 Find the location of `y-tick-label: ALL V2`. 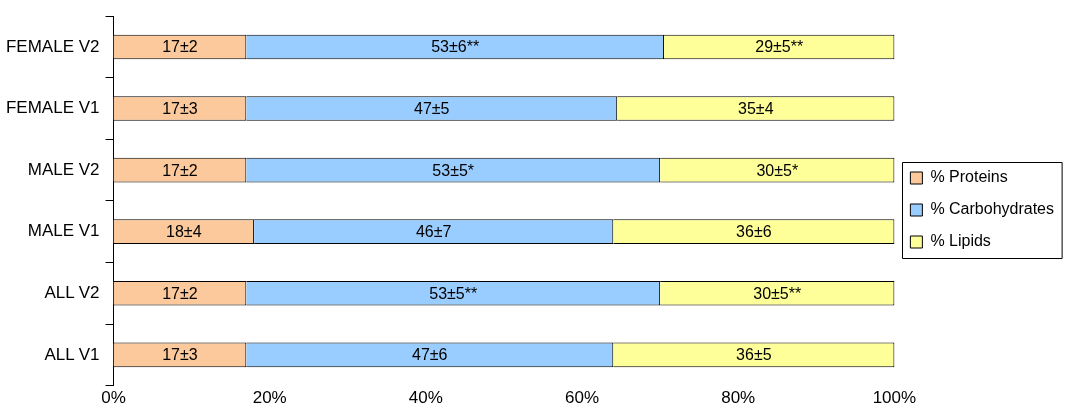

y-tick-label: ALL V2 is located at coordinates (72, 292).